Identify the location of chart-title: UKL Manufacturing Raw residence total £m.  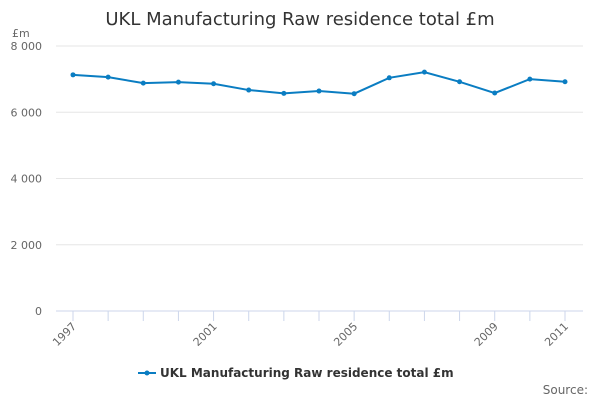
(299, 19).